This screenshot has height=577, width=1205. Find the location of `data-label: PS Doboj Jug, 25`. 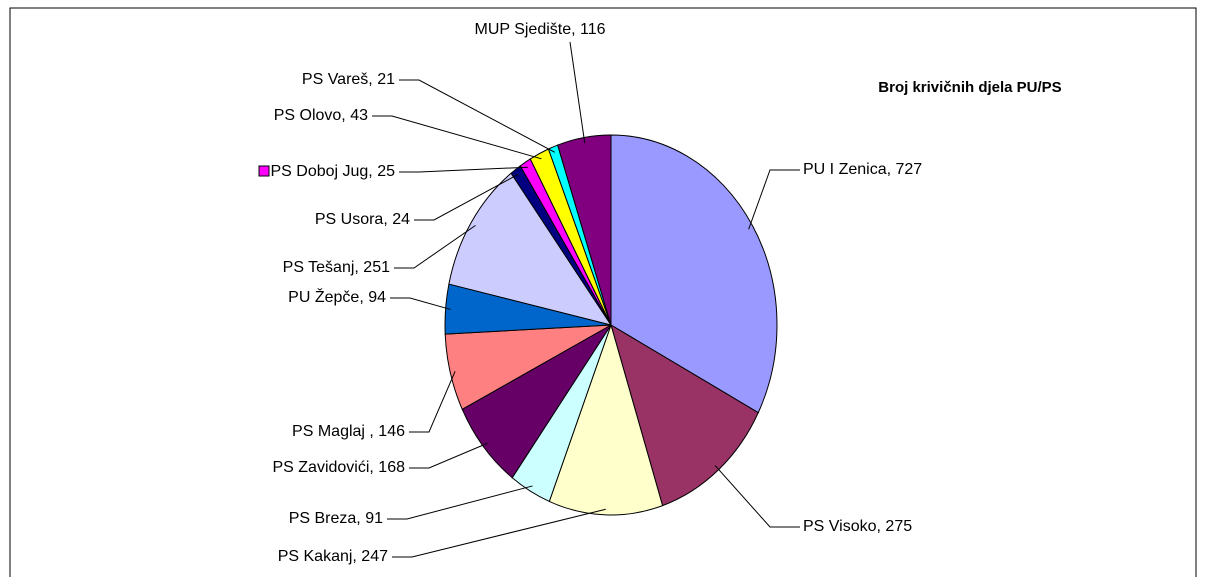

data-label: PS Doboj Jug, 25 is located at coordinates (332, 171).